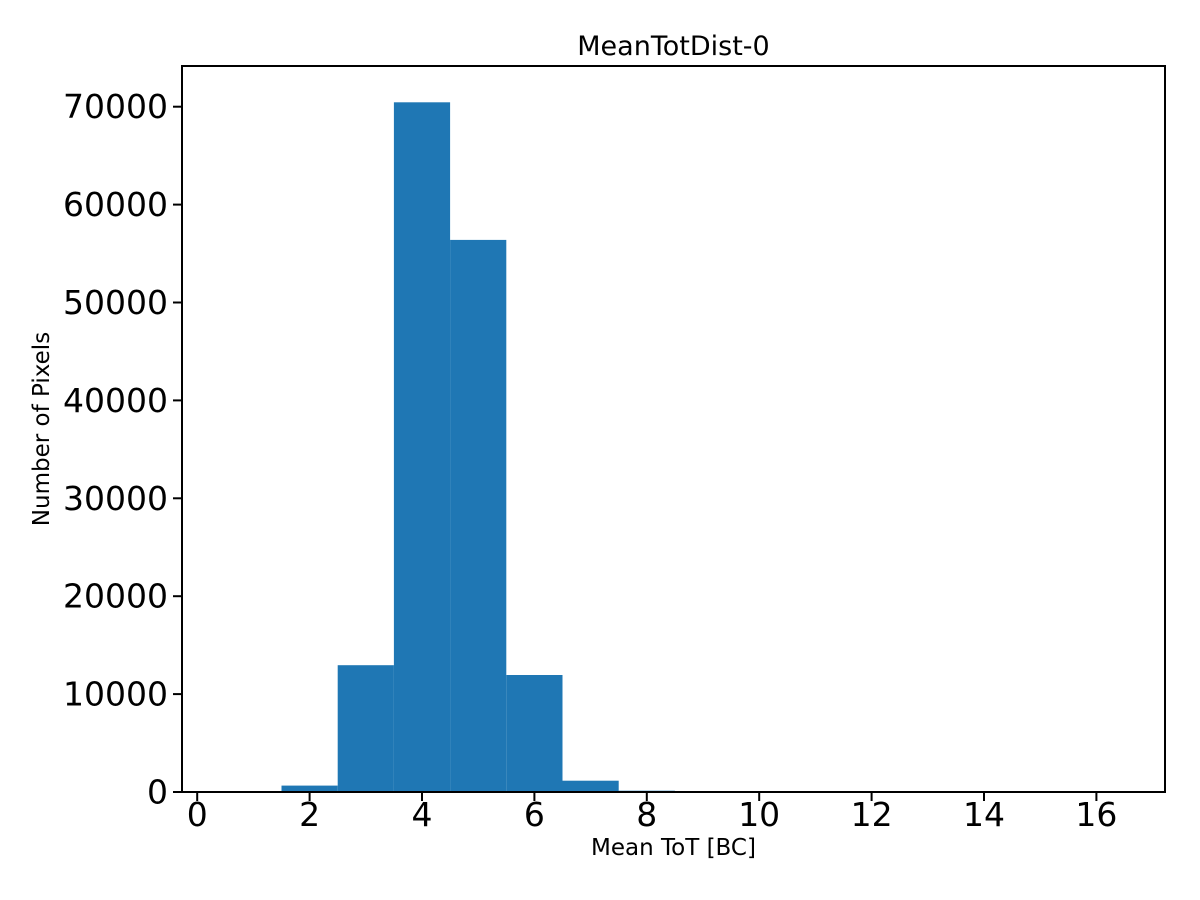 This screenshot has width=1200, height=900. I want to click on x-tick-label: 2, so click(309, 814).